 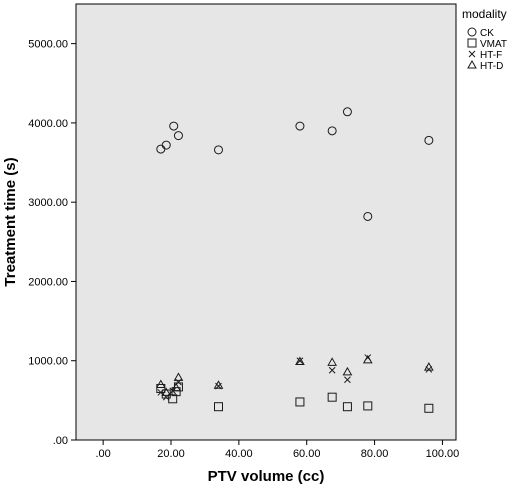 I want to click on y-tick-label: 1000.00, so click(x=48, y=362).